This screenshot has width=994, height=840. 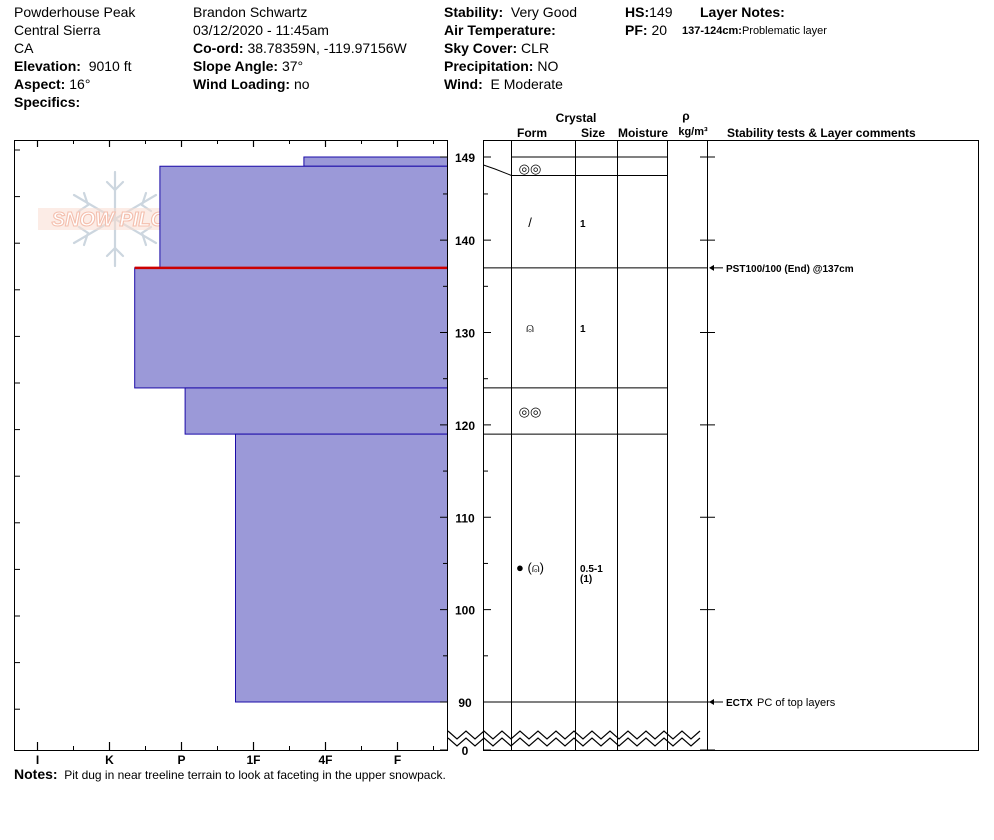 I want to click on layer-notes-title: Layer Notes:, so click(x=742, y=12).